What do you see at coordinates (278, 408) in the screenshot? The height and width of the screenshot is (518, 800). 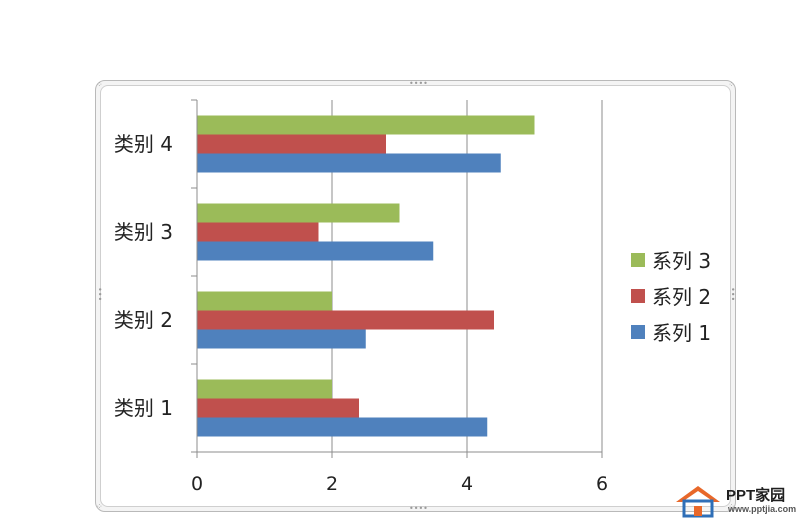 I see `bar-系列-2-1` at bounding box center [278, 408].